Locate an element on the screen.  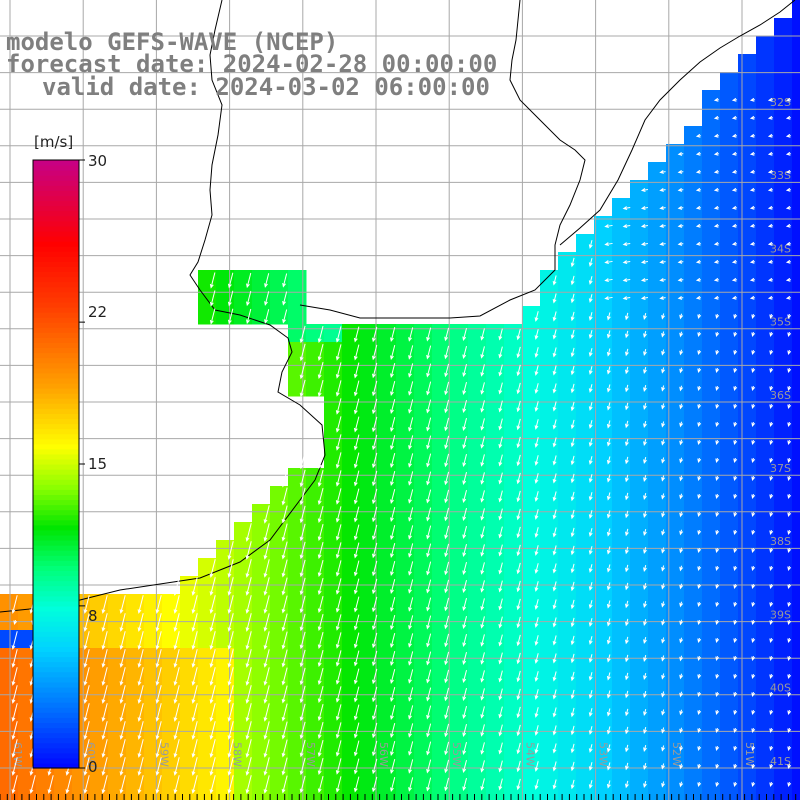
lat-label: 41S is located at coordinates (780, 761).